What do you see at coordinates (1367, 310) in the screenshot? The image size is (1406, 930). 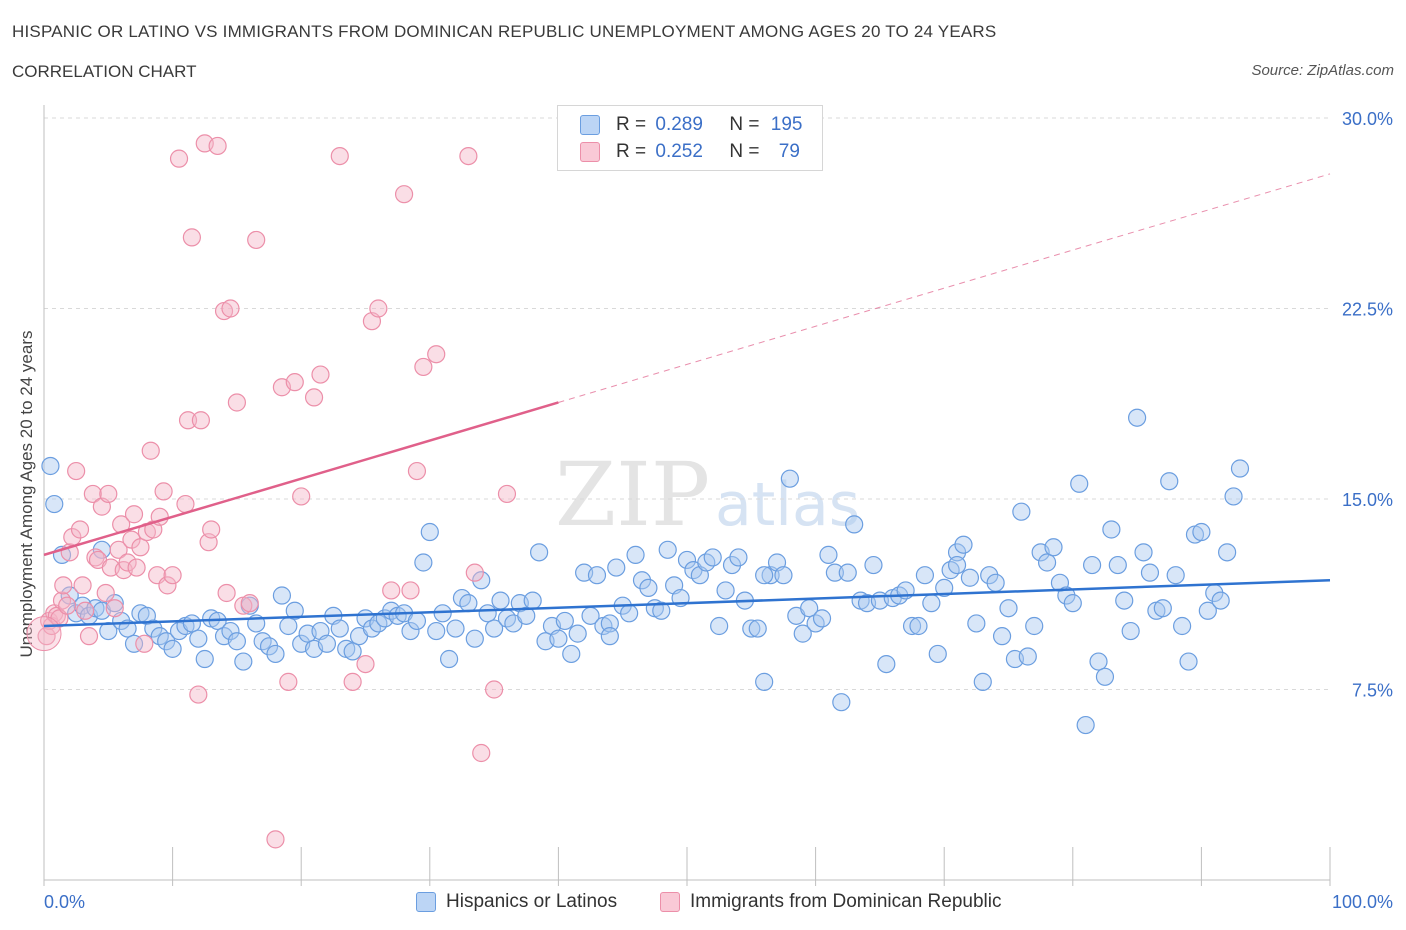 I see `y-tick-label-2: 22.5%` at bounding box center [1367, 310].